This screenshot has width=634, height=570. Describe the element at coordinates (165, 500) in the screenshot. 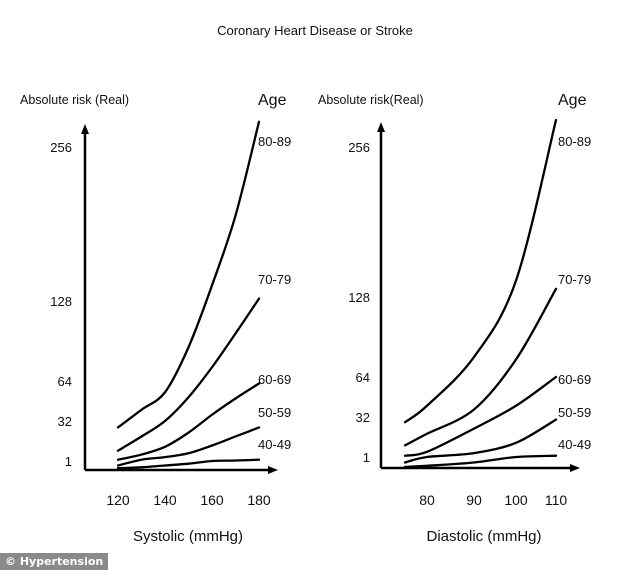

I see `x-tick-label: 140` at that location.